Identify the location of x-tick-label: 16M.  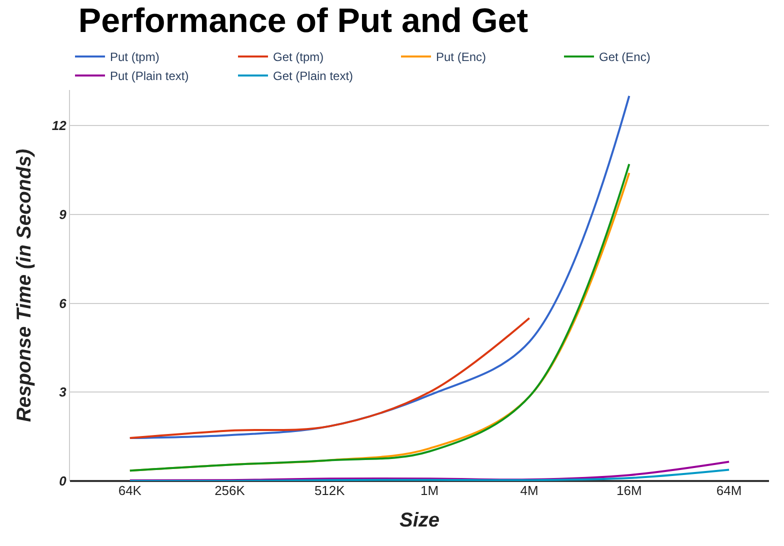
(629, 490).